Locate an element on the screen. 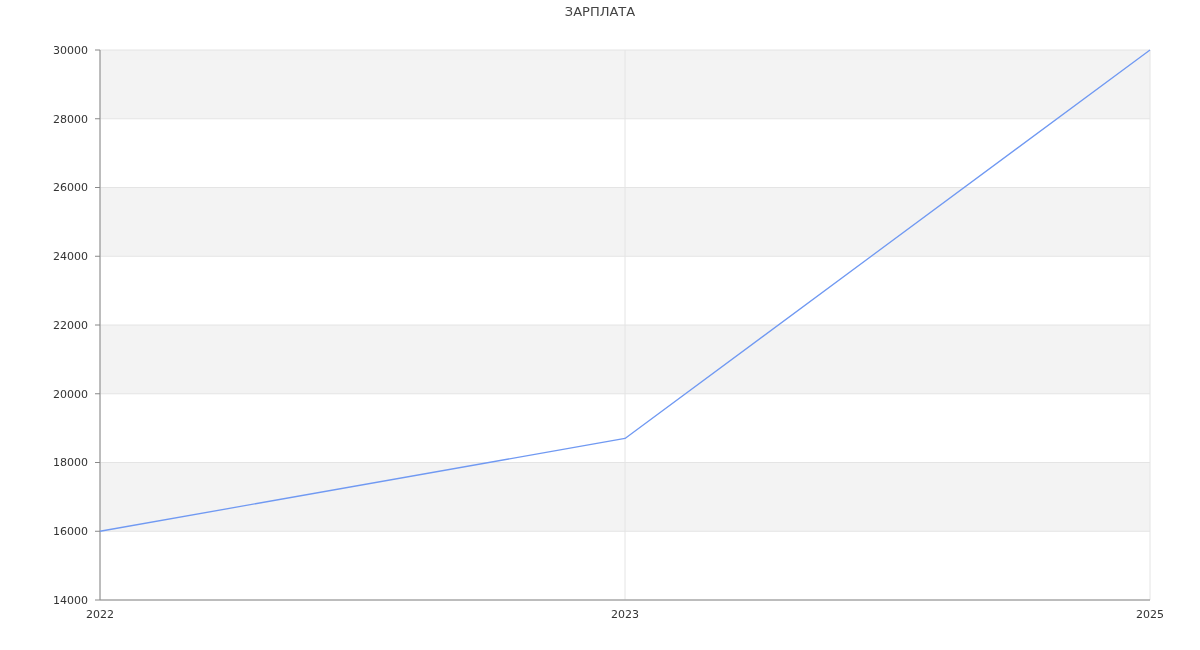 The height and width of the screenshot is (650, 1200). x-tick-label: 2025 is located at coordinates (1150, 614).